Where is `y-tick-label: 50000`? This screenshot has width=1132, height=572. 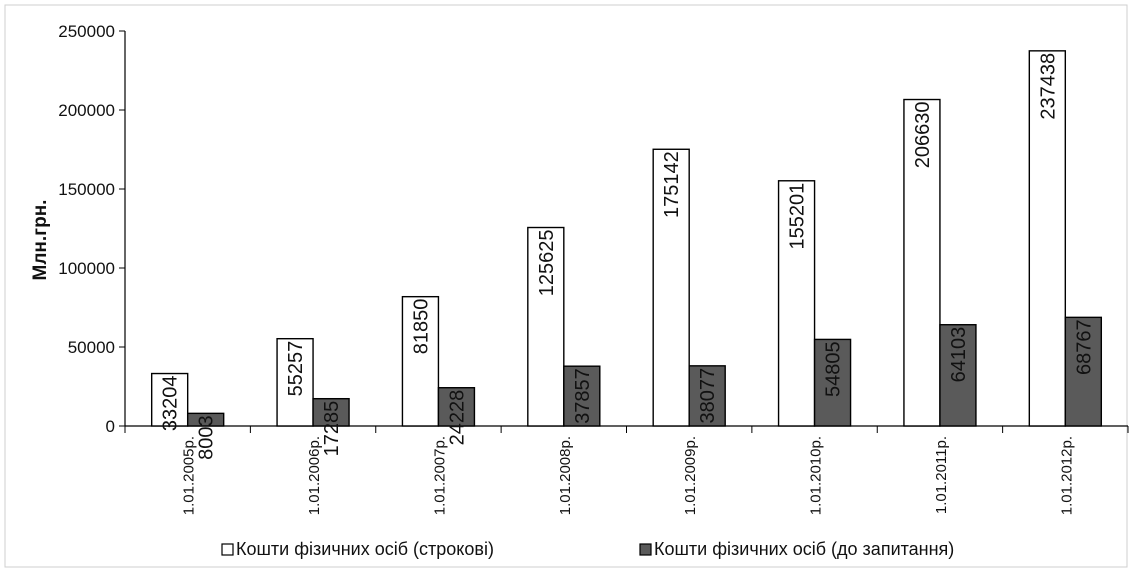 y-tick-label: 50000 is located at coordinates (91, 347).